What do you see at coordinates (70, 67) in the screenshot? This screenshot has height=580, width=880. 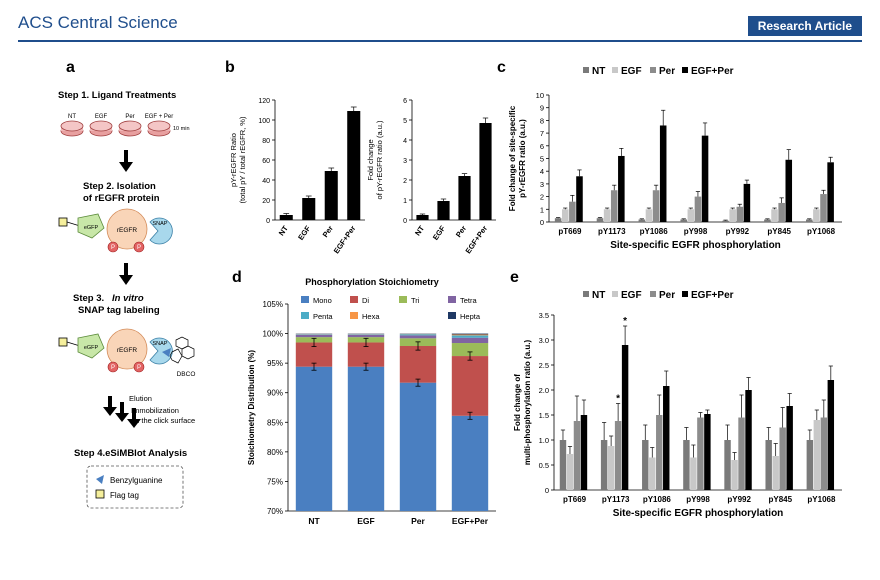 I see `panel-letter-a: a` at bounding box center [70, 67].